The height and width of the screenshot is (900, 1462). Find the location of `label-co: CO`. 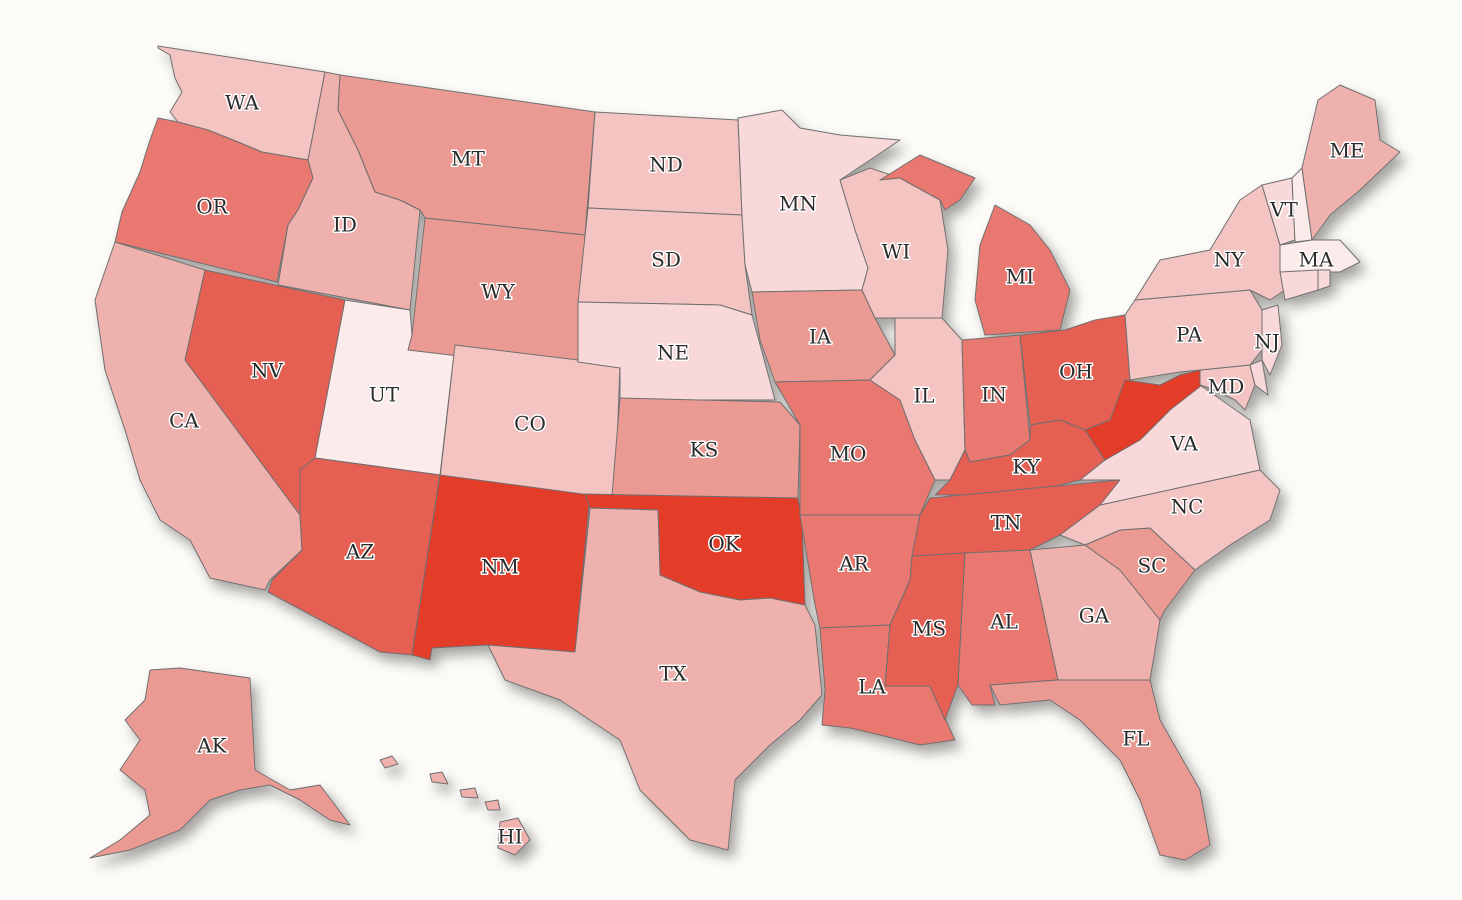

label-co: CO is located at coordinates (530, 424).